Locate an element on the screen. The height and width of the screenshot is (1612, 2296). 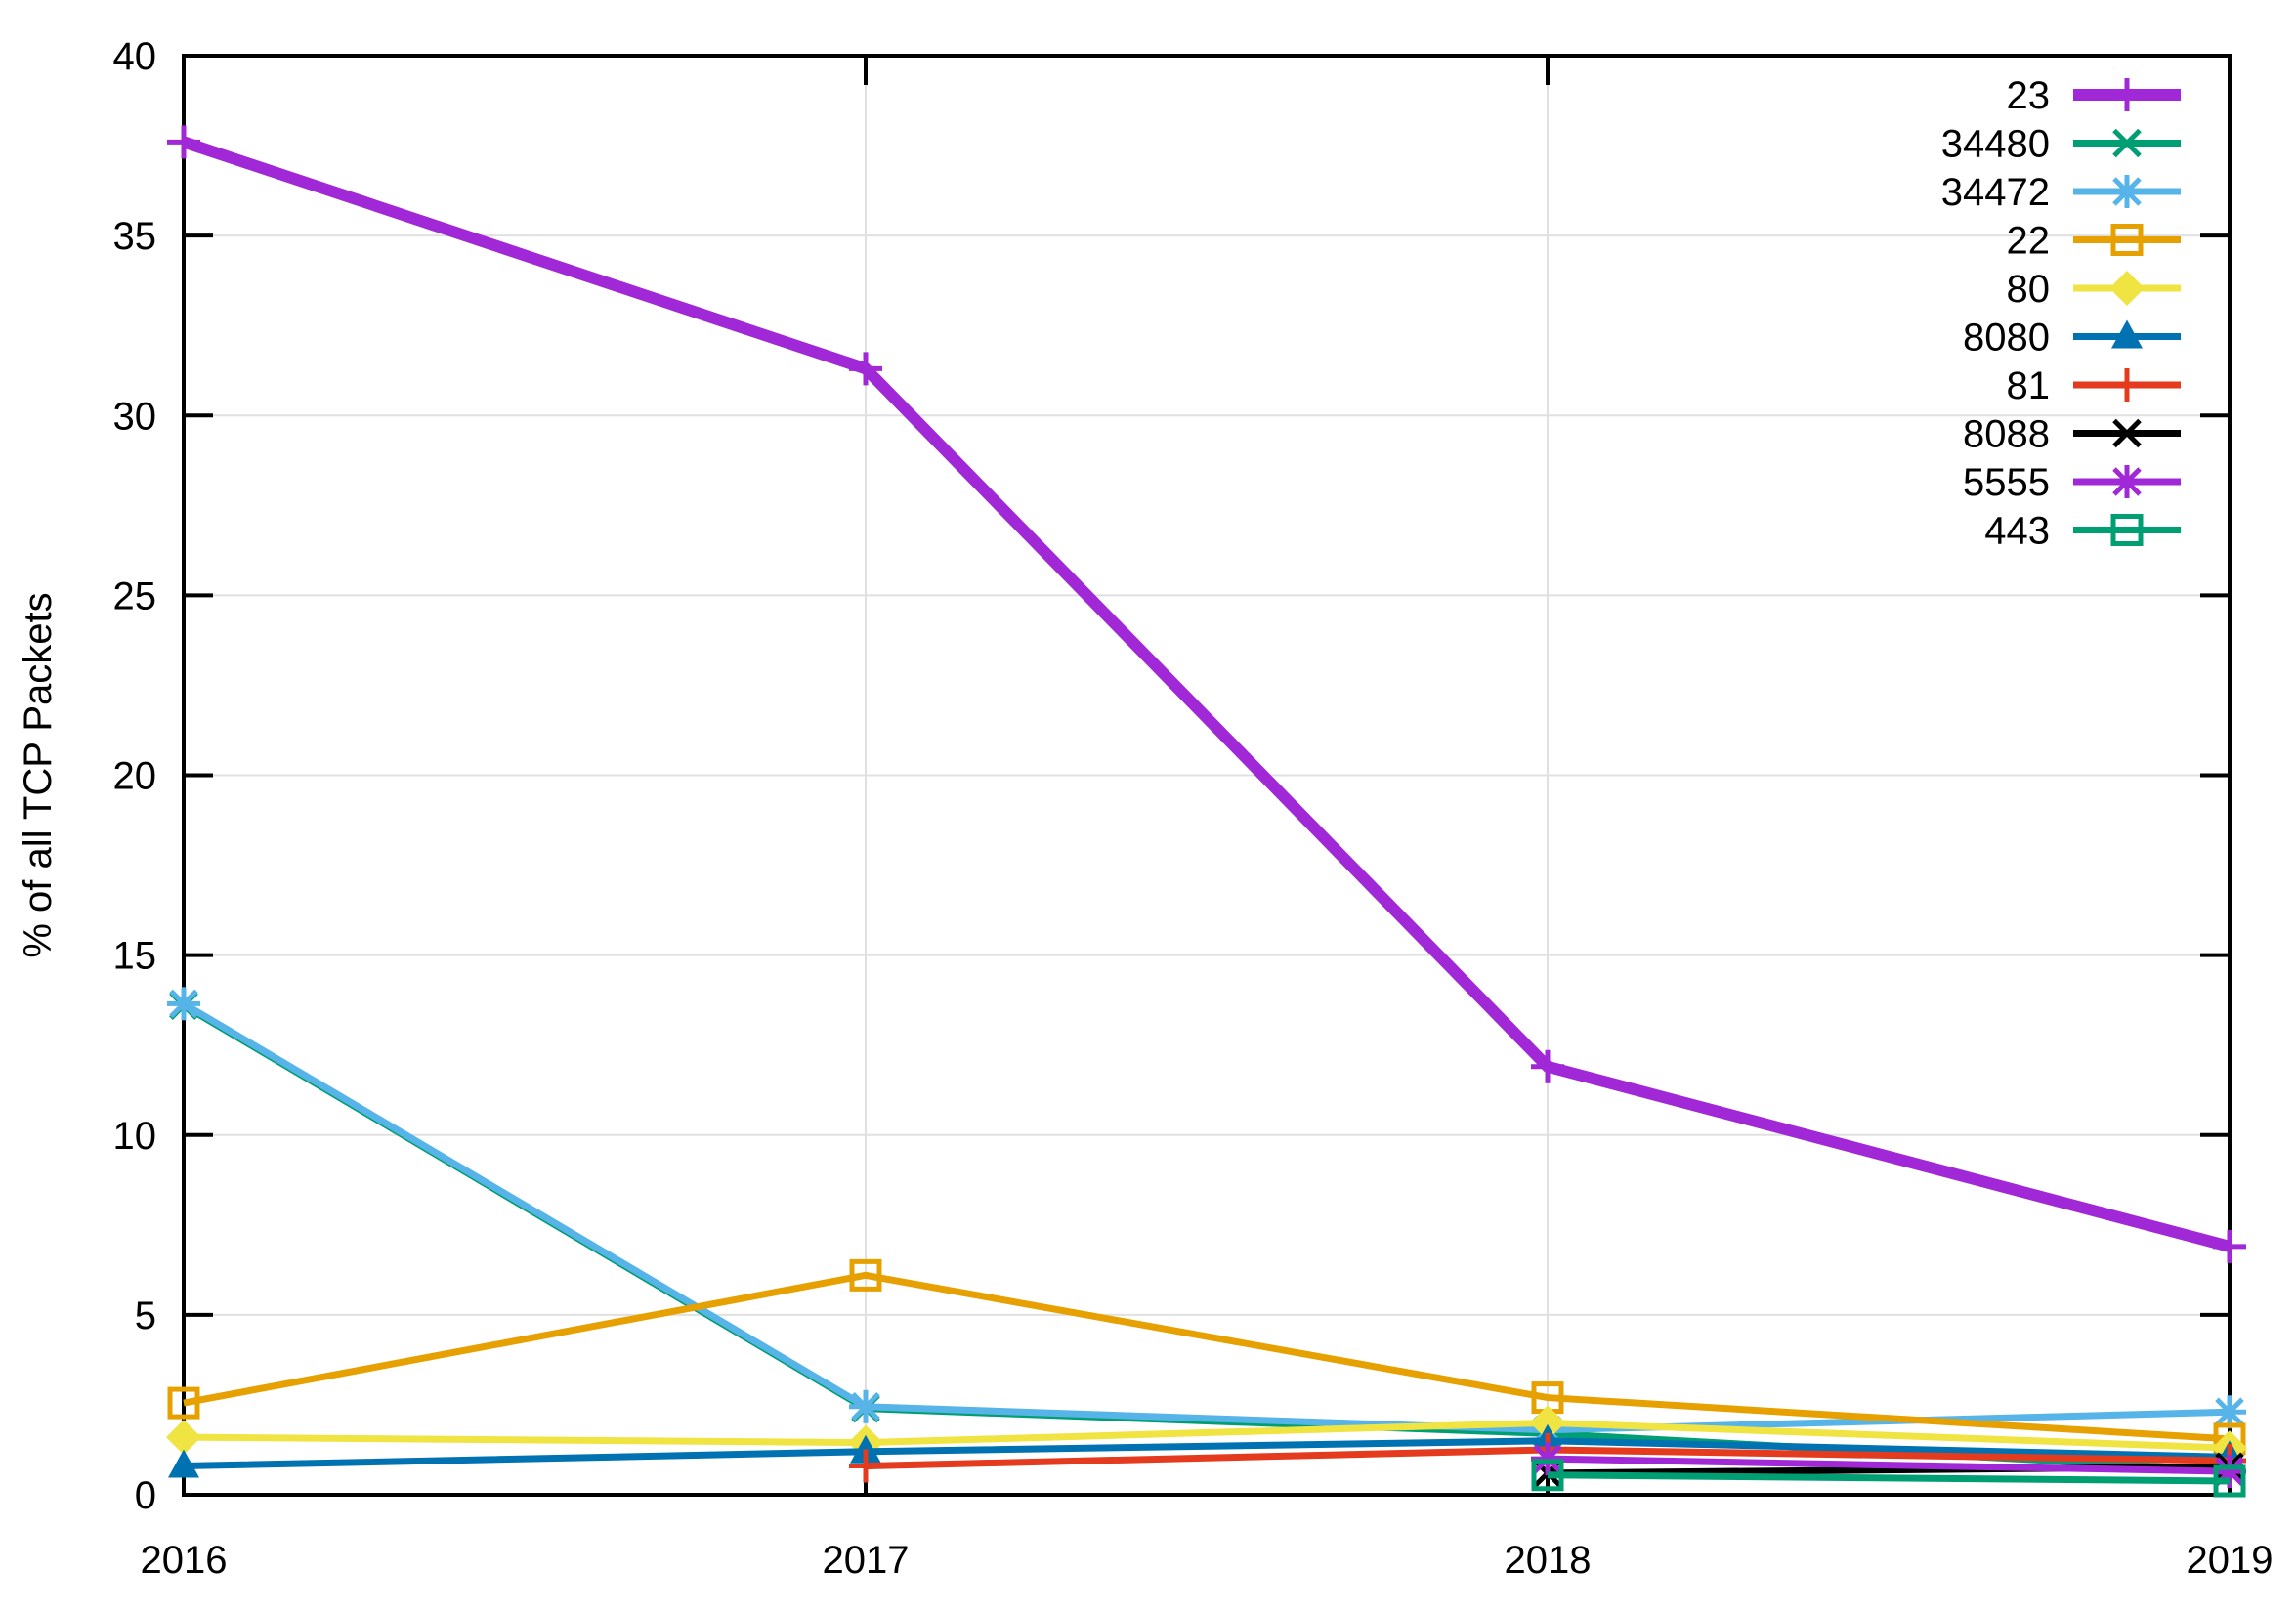
legend-label-443: 443 is located at coordinates (2017, 531).